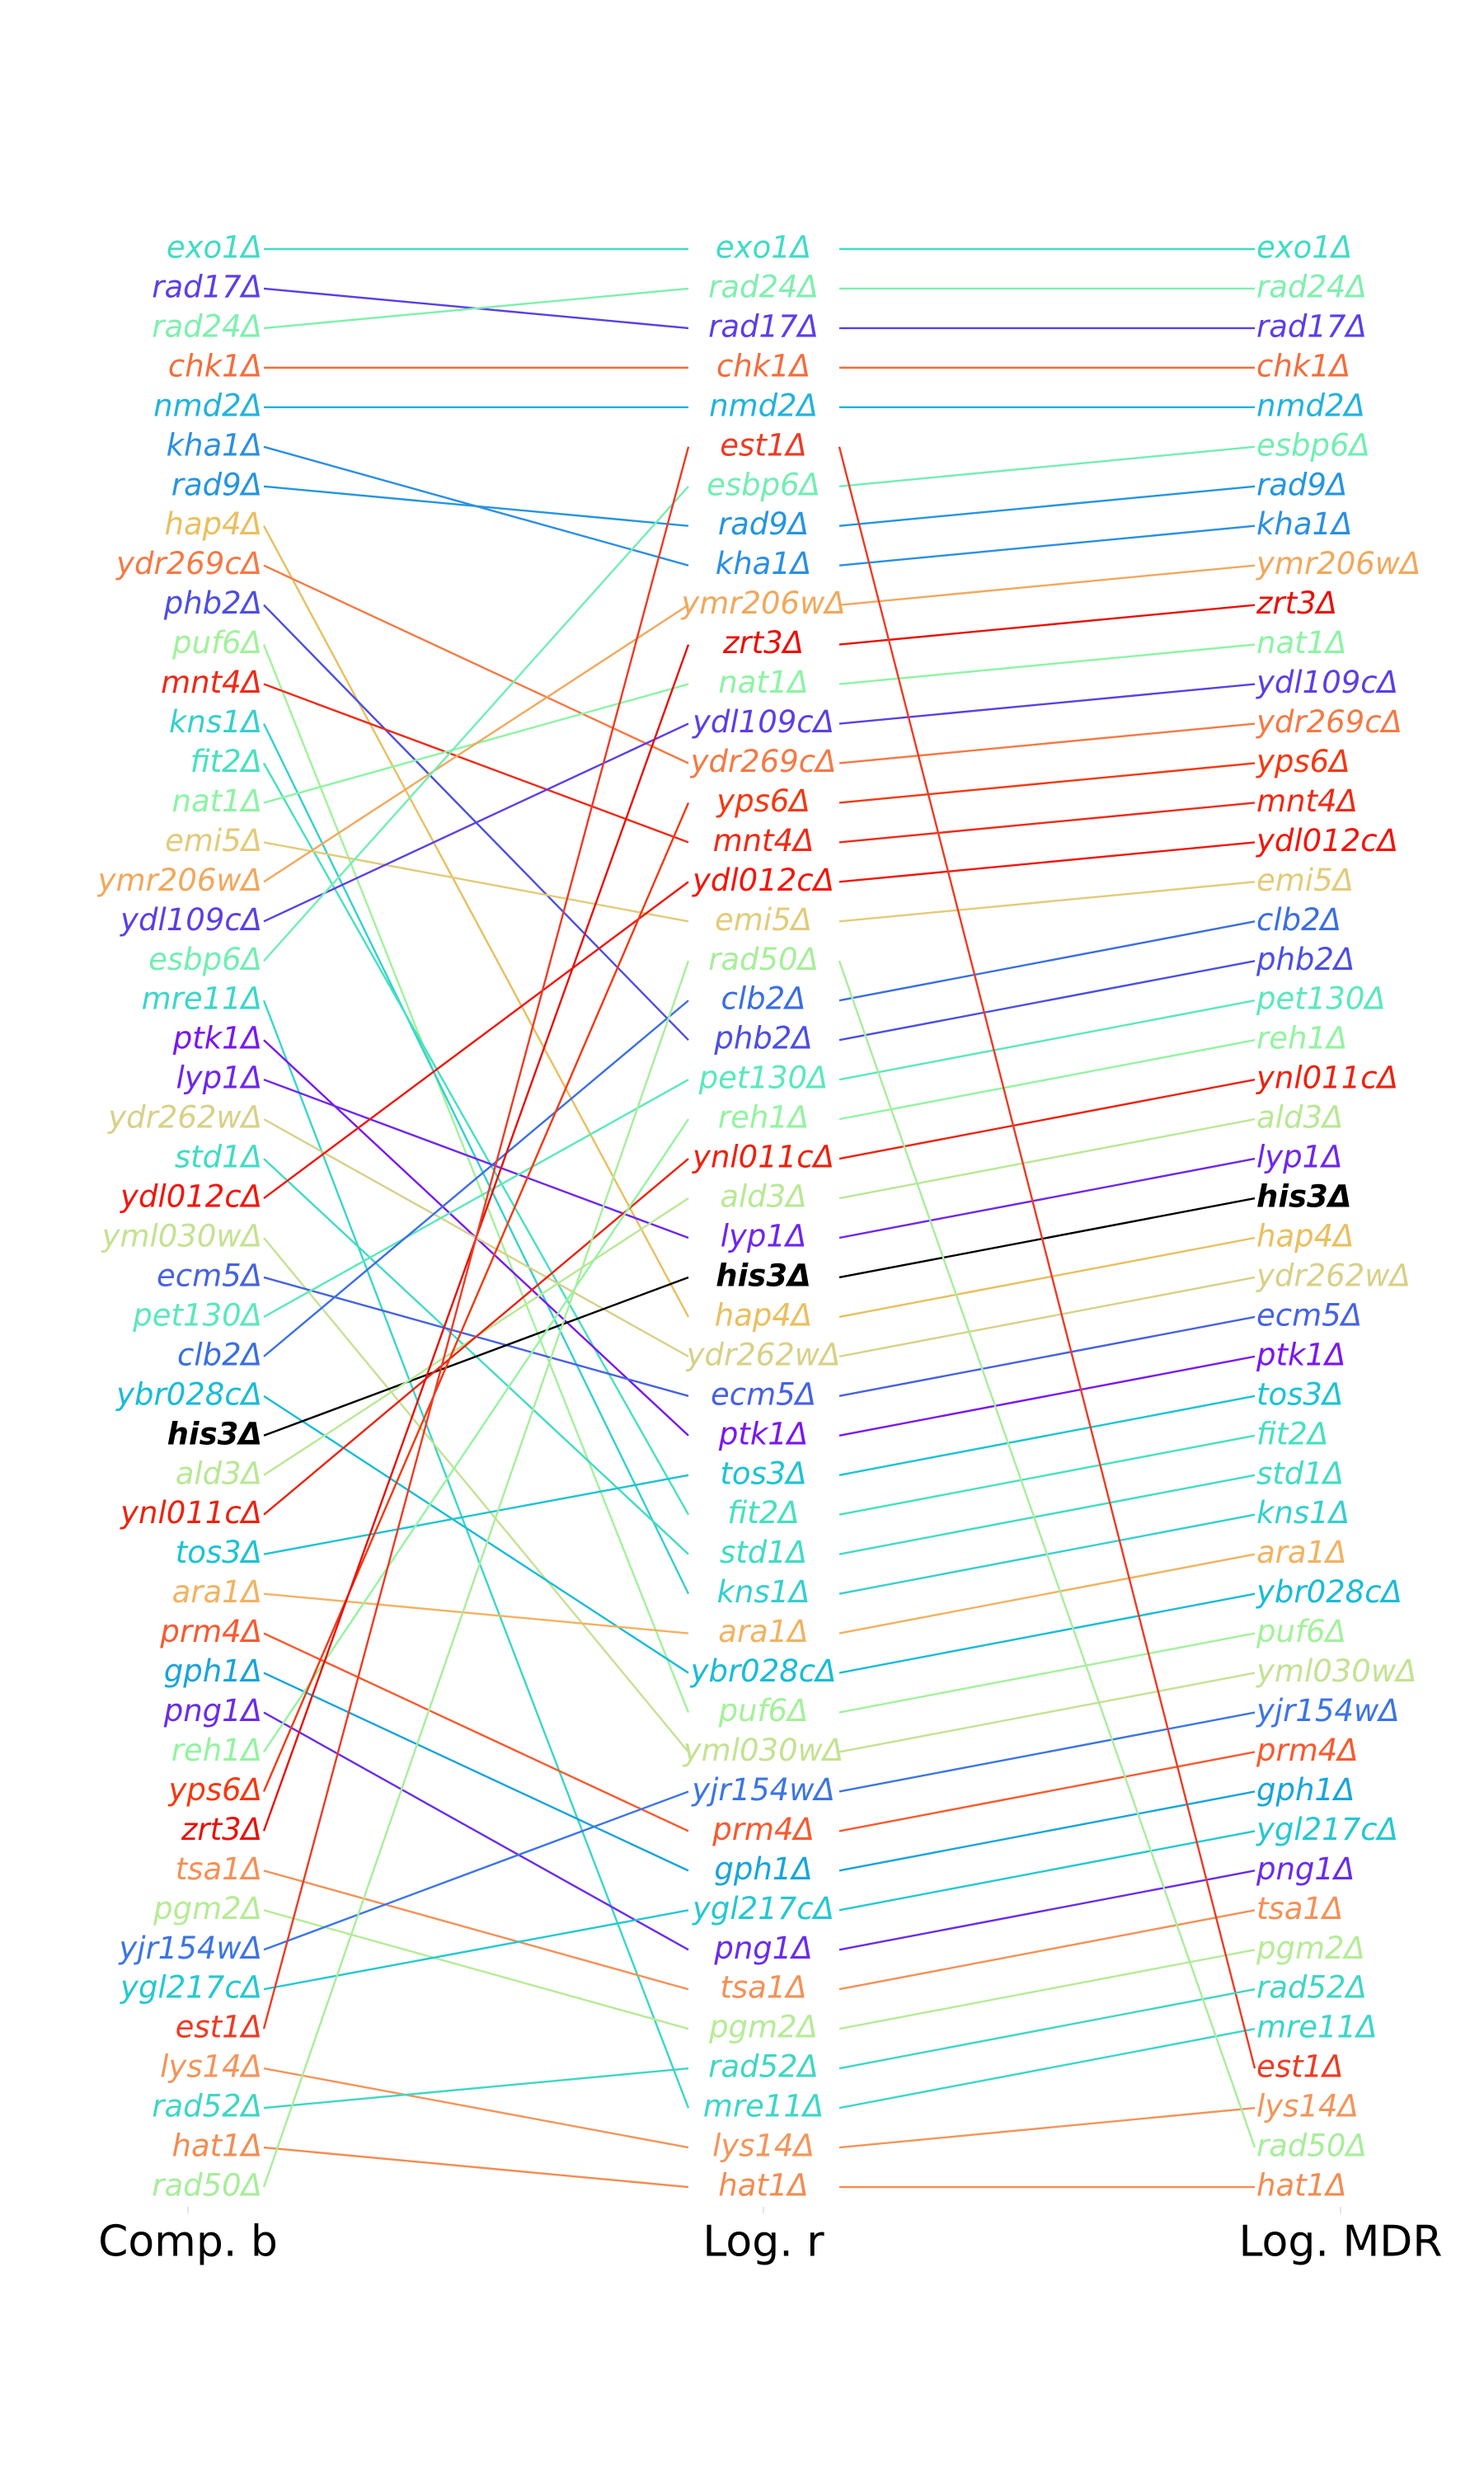 The image size is (1484, 2474). Describe the element at coordinates (763, 1433) in the screenshot. I see `gene-label-ptk1: ptk1Δ` at that location.